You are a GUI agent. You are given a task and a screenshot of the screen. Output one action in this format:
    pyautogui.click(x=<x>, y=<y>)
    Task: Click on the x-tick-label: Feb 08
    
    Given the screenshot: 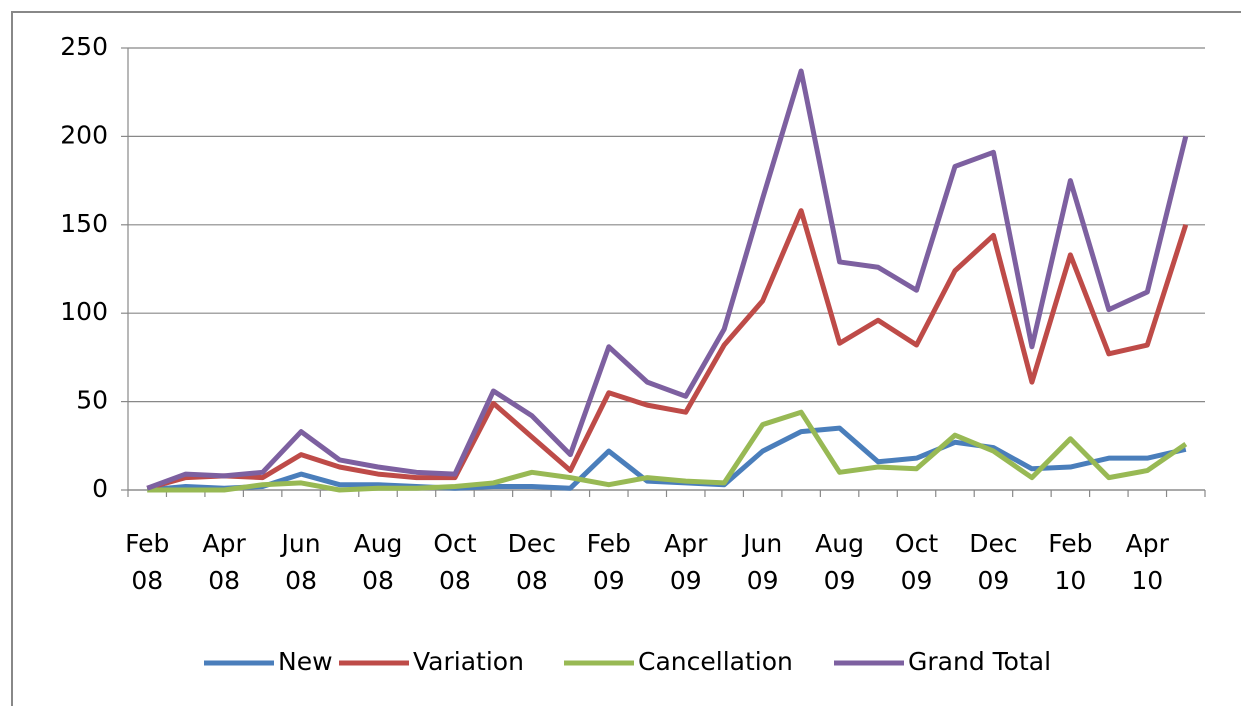 What is the action you would take?
    pyautogui.click(x=147, y=562)
    